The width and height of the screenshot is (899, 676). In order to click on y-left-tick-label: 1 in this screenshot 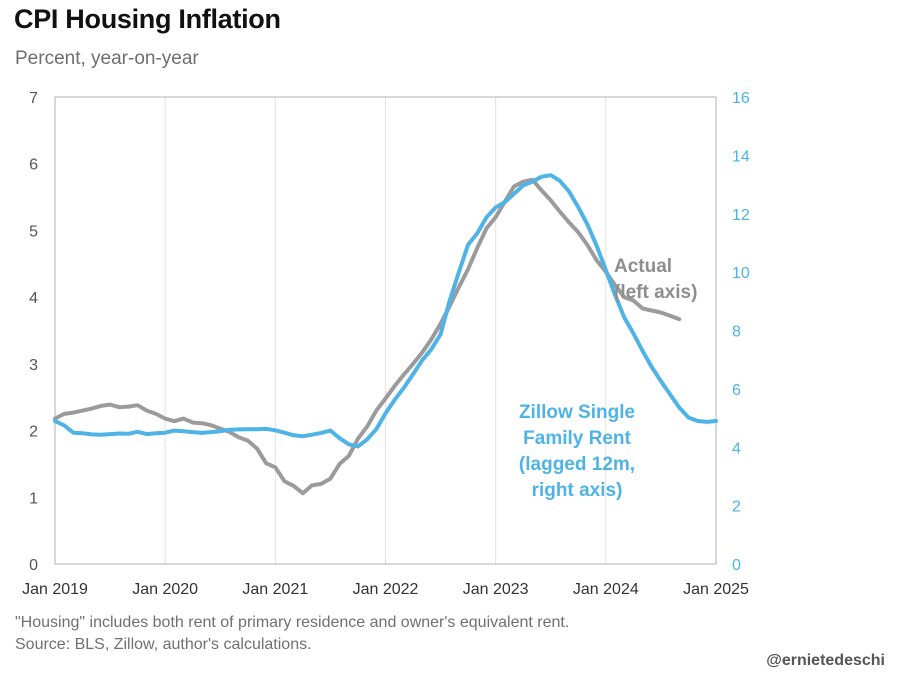, I will do `click(33, 498)`.